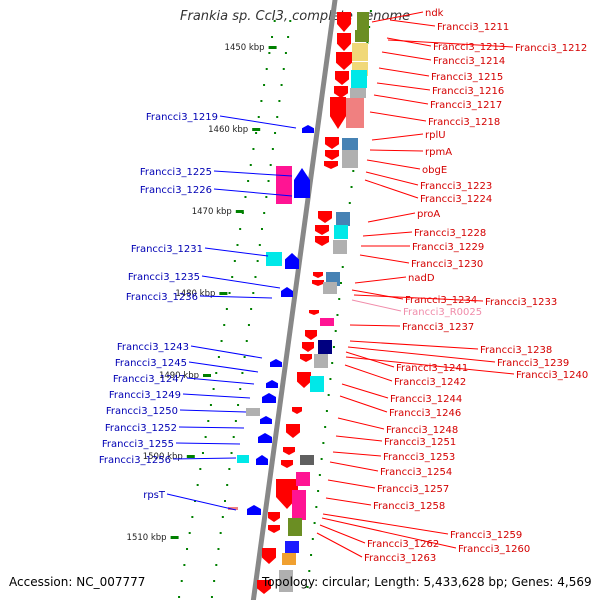 The height and width of the screenshot is (600, 600). What do you see at coordinates (180, 395) in the screenshot?
I see `gene-label-francci3-1249: Francci3_1249` at bounding box center [180, 395].